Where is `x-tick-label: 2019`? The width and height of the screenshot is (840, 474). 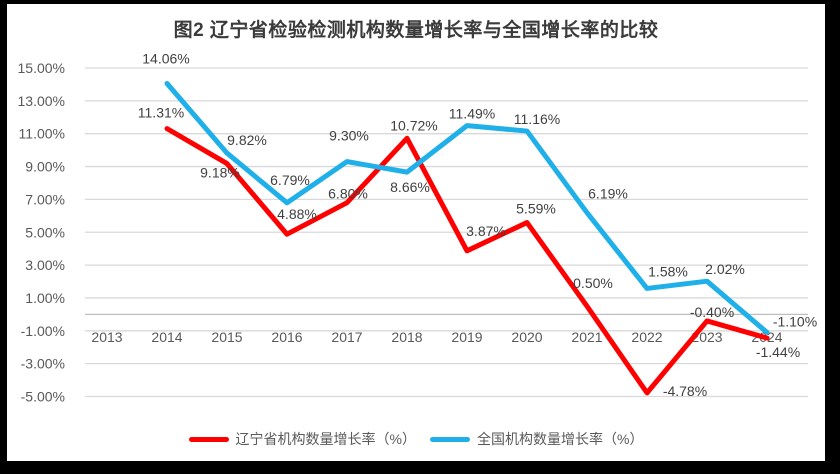 x-tick-label: 2019 is located at coordinates (466, 337).